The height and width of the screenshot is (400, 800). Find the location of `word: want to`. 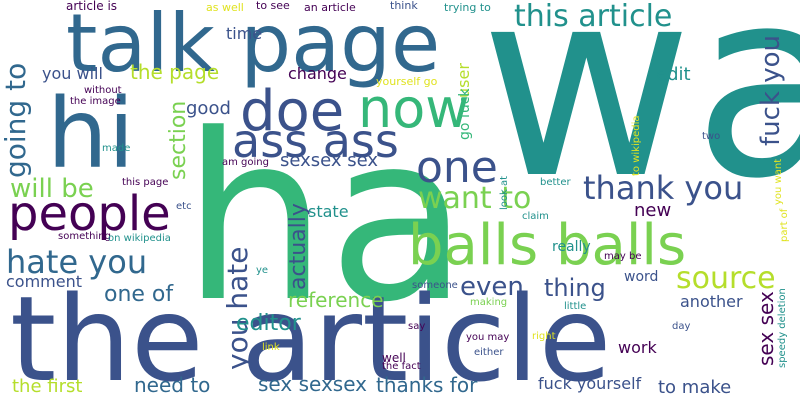

word: want to is located at coordinates (475, 198).